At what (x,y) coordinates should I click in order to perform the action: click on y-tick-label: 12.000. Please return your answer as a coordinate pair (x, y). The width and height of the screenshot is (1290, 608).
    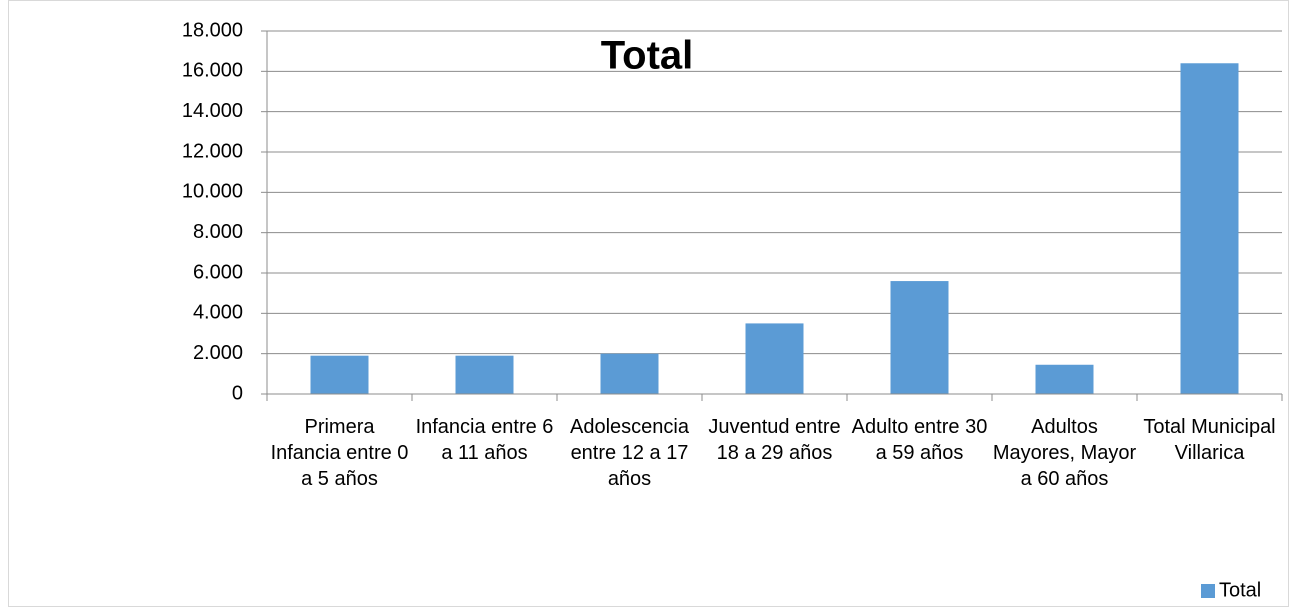
    Looking at the image, I should click on (212, 151).